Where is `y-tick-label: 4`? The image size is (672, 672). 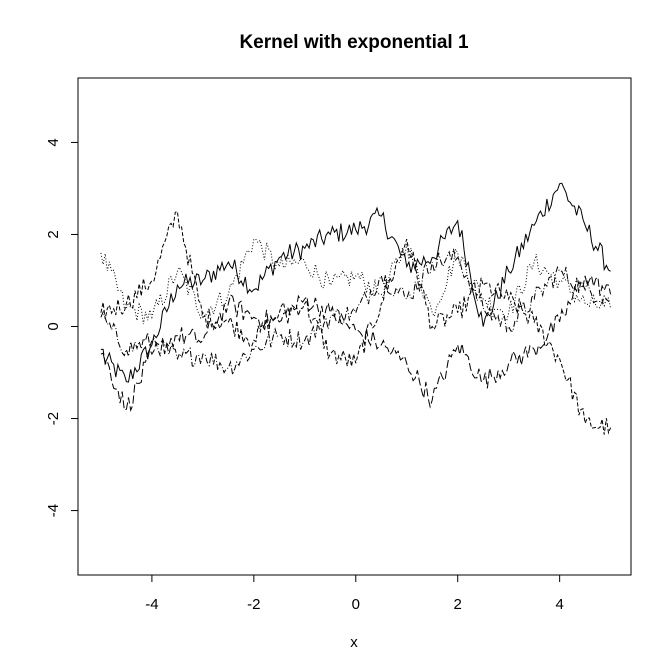 y-tick-label: 4 is located at coordinates (53, 142).